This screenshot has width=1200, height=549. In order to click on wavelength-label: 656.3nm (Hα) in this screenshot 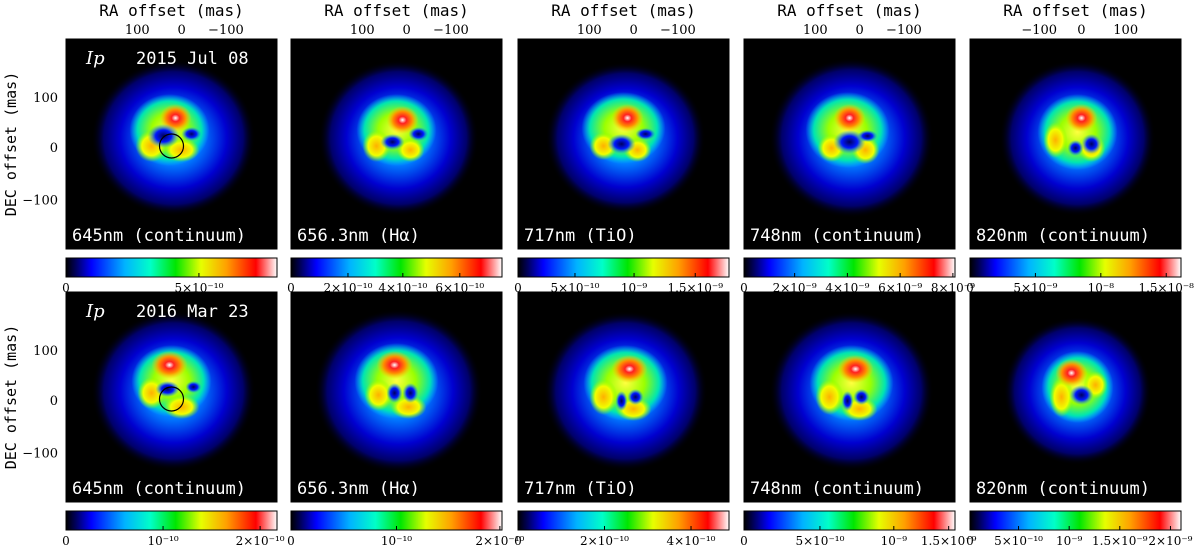, I will do `click(358, 489)`.